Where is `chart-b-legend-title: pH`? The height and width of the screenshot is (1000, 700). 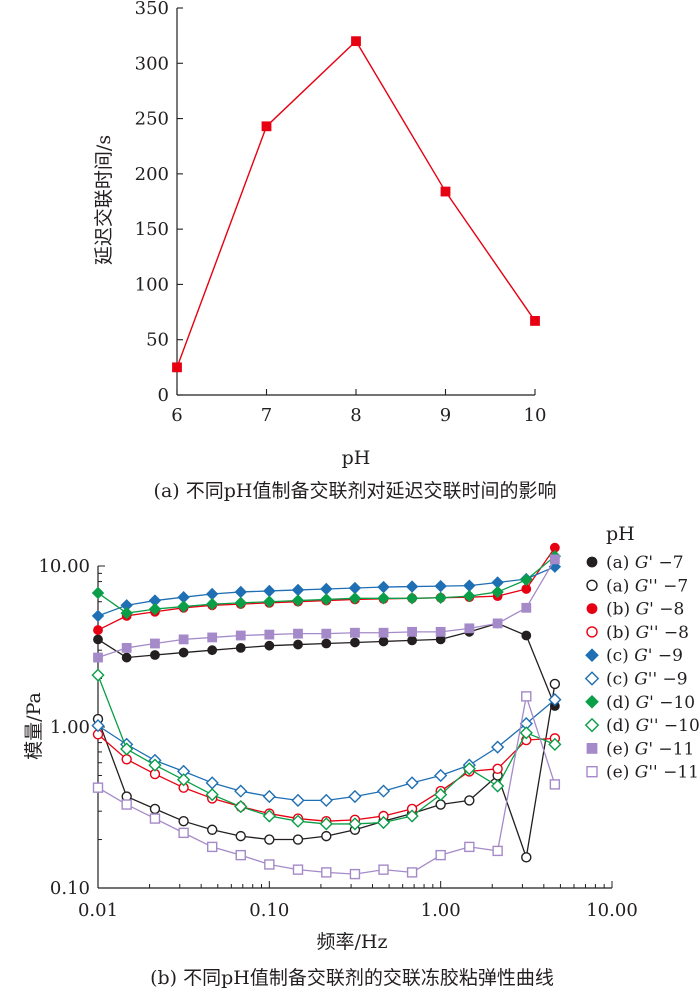
chart-b-legend-title: pH is located at coordinates (620, 534).